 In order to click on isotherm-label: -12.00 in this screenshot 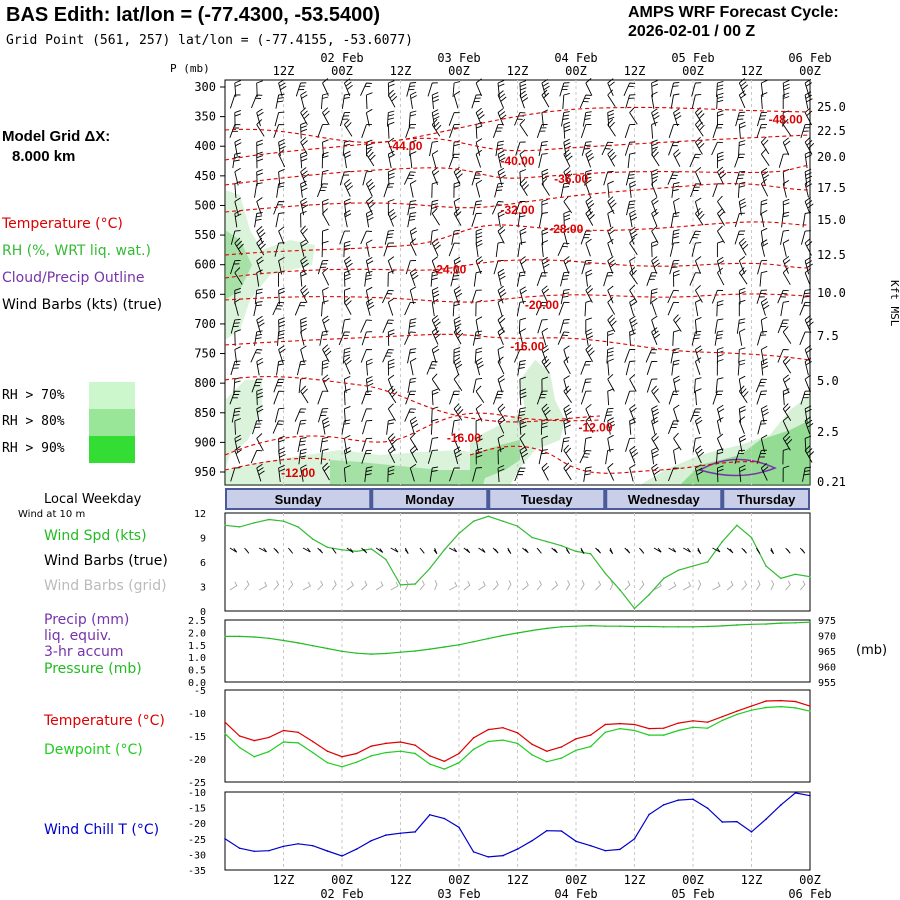, I will do `click(595, 428)`.